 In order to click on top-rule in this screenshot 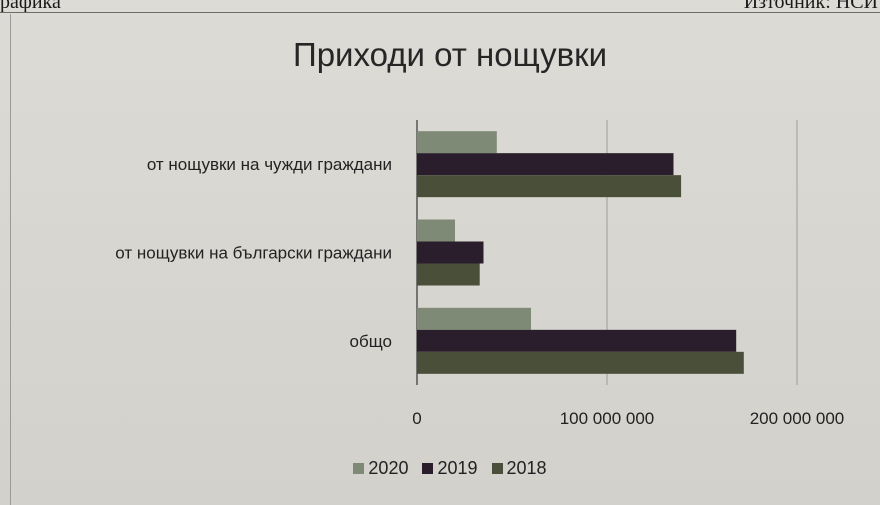, I will do `click(440, 12)`.